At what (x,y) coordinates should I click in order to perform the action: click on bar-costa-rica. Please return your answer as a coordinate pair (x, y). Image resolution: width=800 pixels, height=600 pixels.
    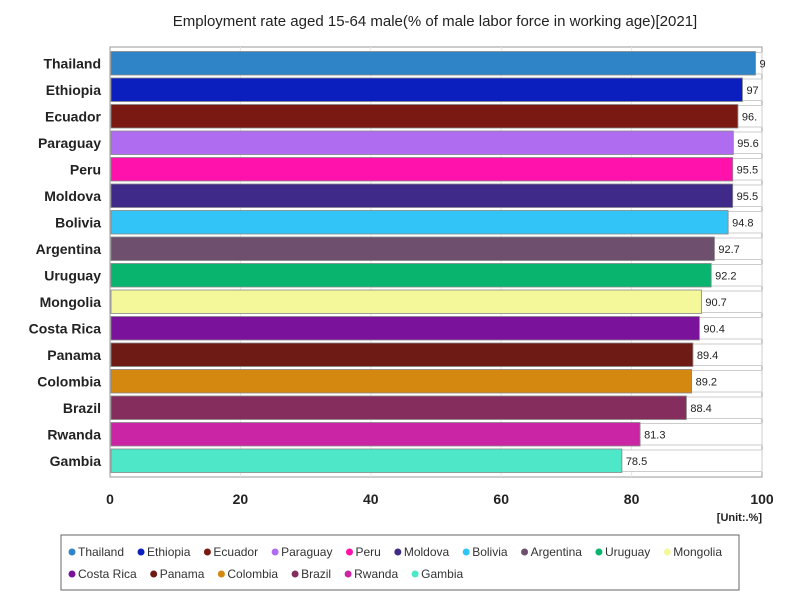
    Looking at the image, I should click on (405, 328).